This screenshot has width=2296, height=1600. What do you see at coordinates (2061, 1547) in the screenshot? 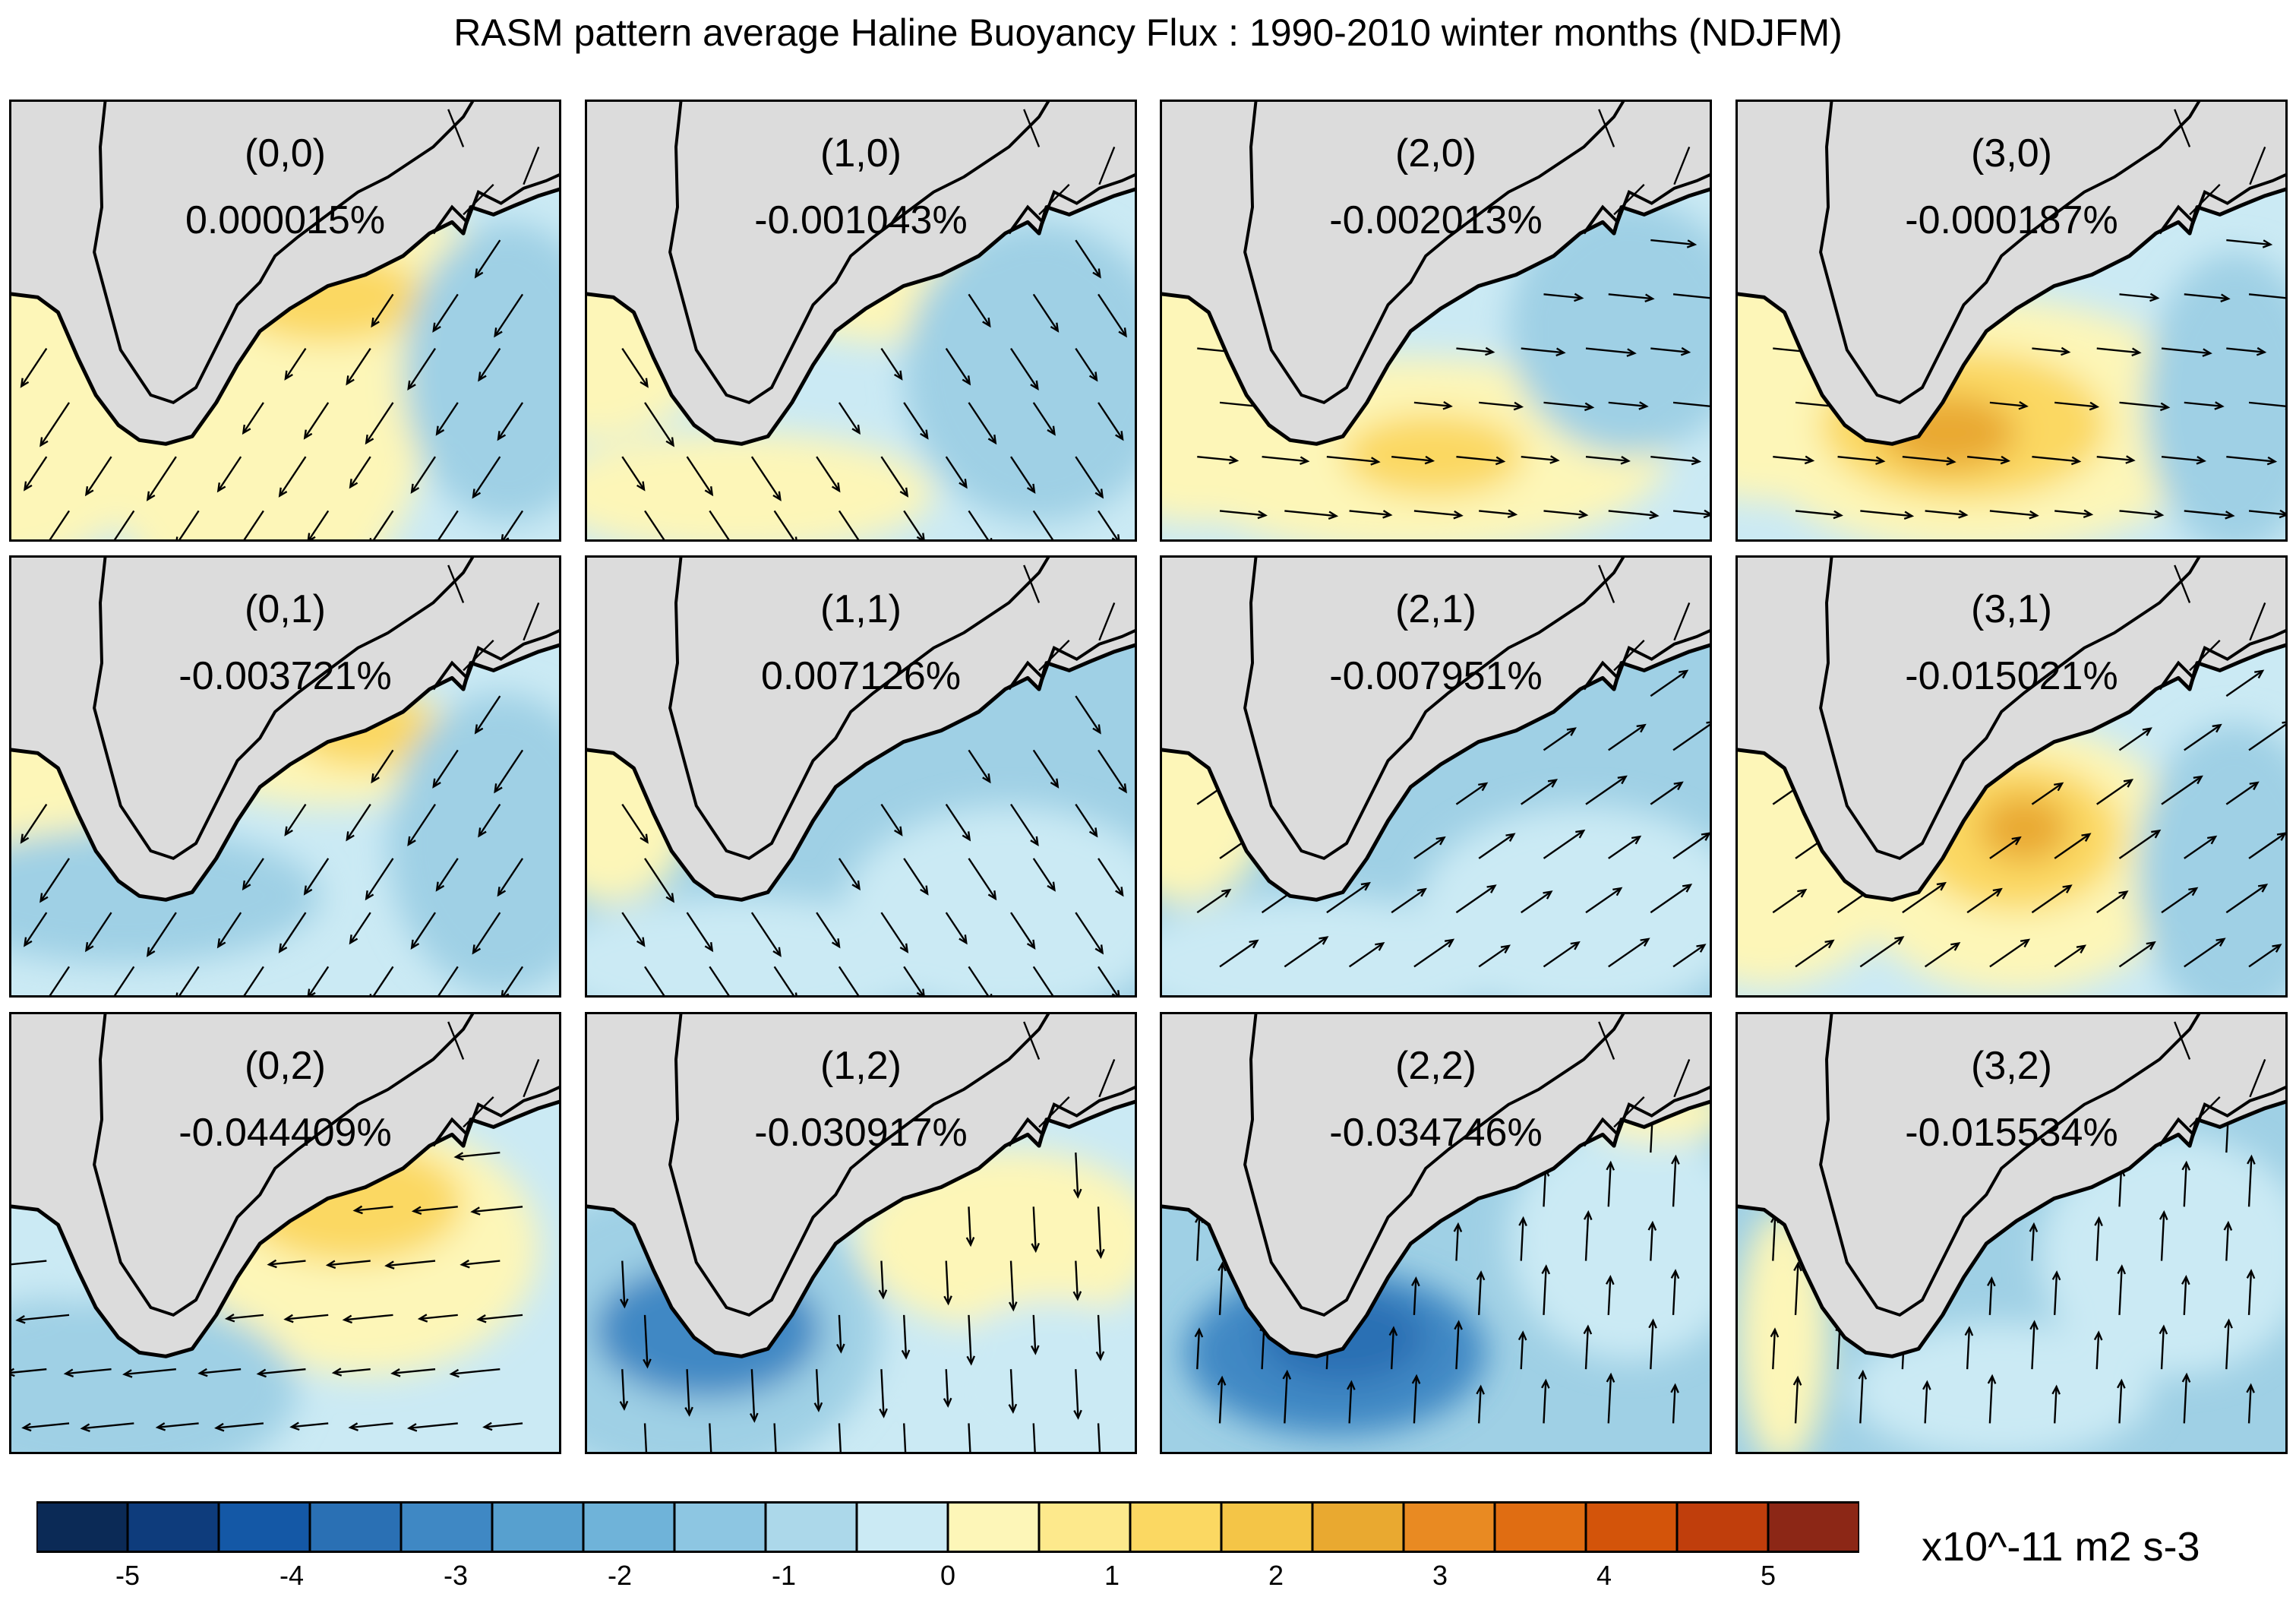
I see `colorbar-units: x10^-11 m2 s-3` at bounding box center [2061, 1547].